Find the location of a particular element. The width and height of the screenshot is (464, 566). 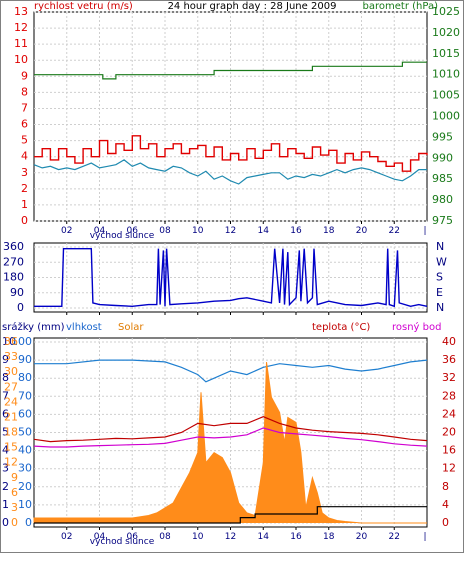

rain-tick-label: 0 is located at coordinates (5, 522).